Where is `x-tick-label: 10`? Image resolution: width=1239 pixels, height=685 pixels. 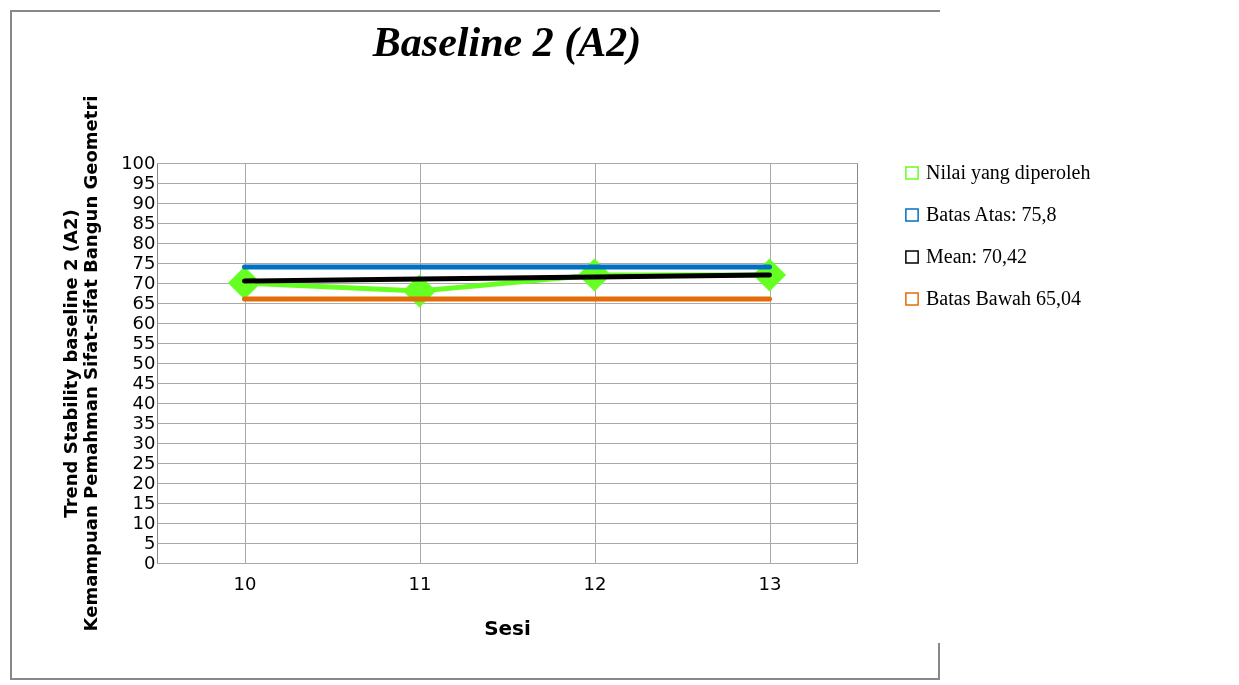
x-tick-label: 10 is located at coordinates (245, 583).